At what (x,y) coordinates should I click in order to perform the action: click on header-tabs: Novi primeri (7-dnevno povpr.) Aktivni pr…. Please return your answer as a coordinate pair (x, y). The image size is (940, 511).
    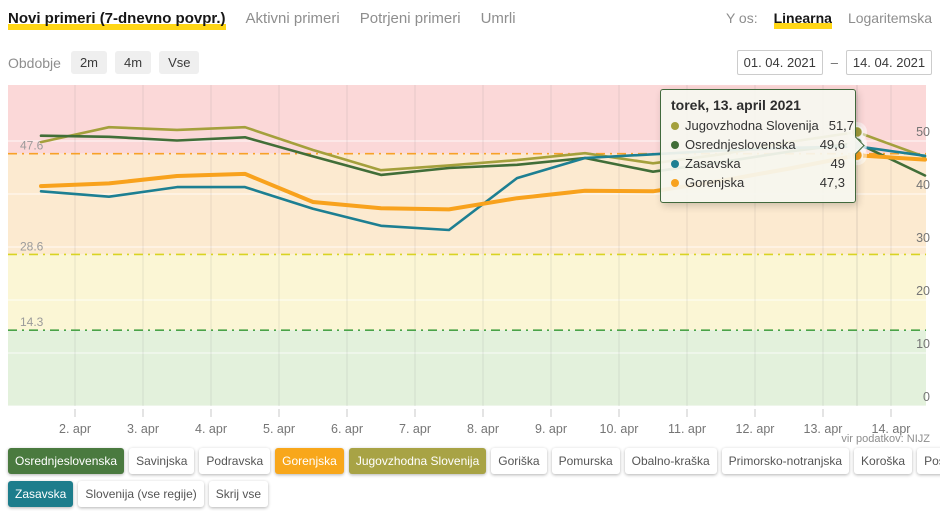
    Looking at the image, I should click on (262, 20).